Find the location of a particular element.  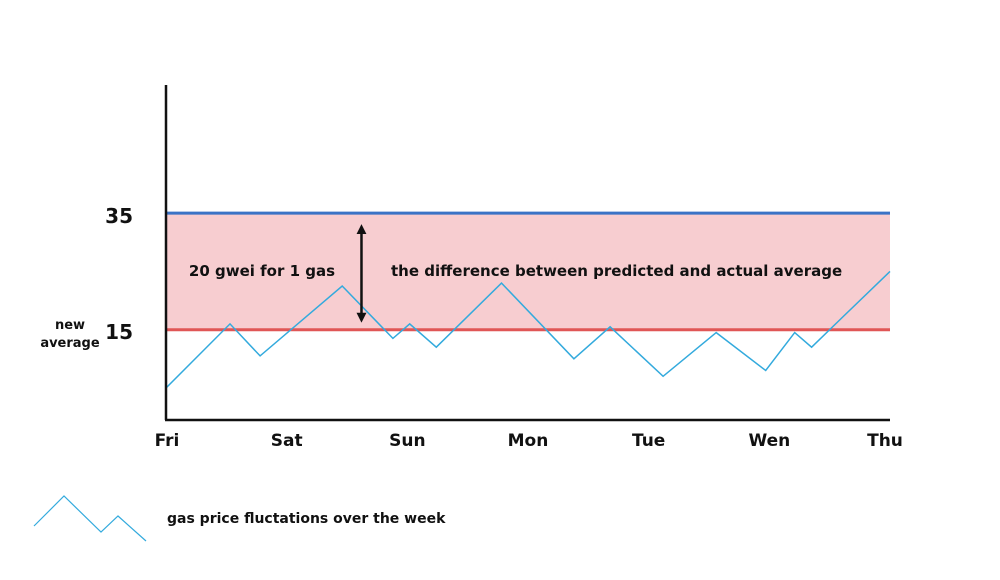

y-tick-label-15: 15 is located at coordinates (119, 332).